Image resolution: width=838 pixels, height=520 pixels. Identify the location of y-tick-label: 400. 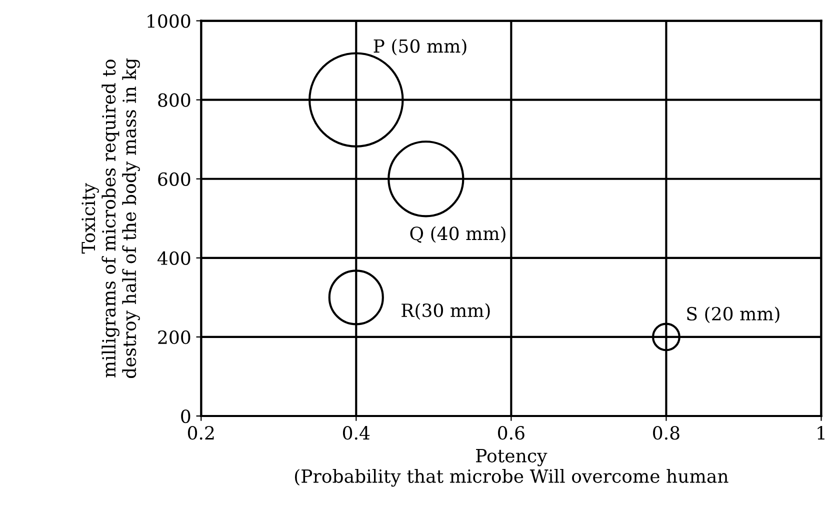
(173, 258).